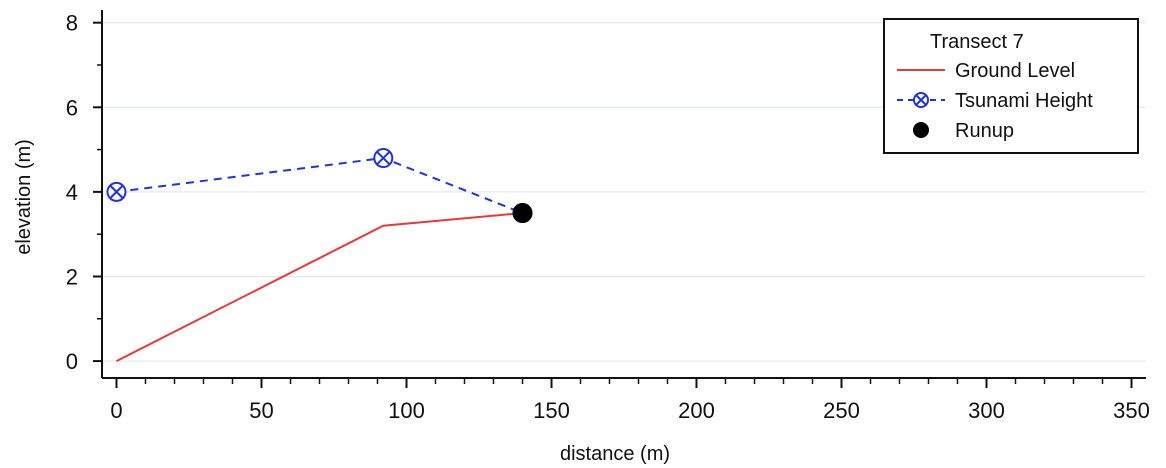 The height and width of the screenshot is (468, 1166). I want to click on legend-marker-runup, so click(921, 130).